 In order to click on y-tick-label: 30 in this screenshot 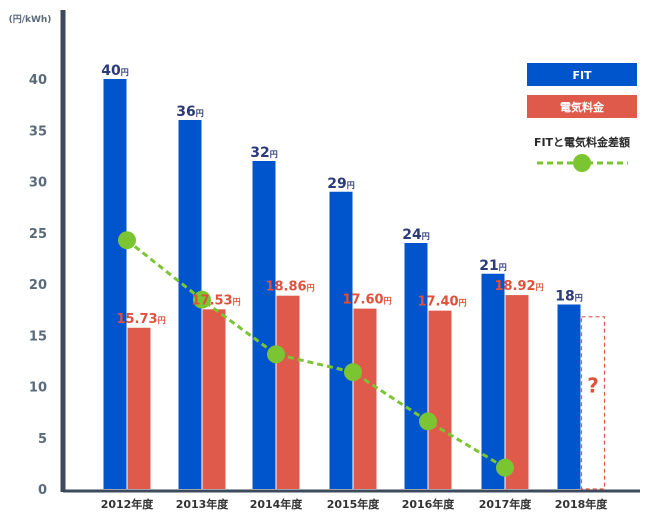, I will do `click(38, 183)`.